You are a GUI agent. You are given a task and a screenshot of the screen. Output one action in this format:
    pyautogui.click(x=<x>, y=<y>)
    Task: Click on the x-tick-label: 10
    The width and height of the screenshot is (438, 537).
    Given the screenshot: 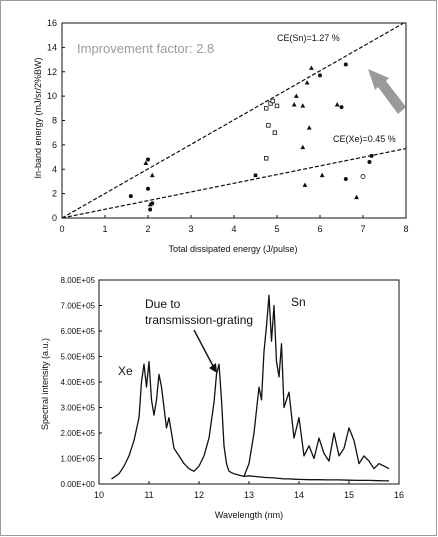 What is the action you would take?
    pyautogui.click(x=99, y=495)
    